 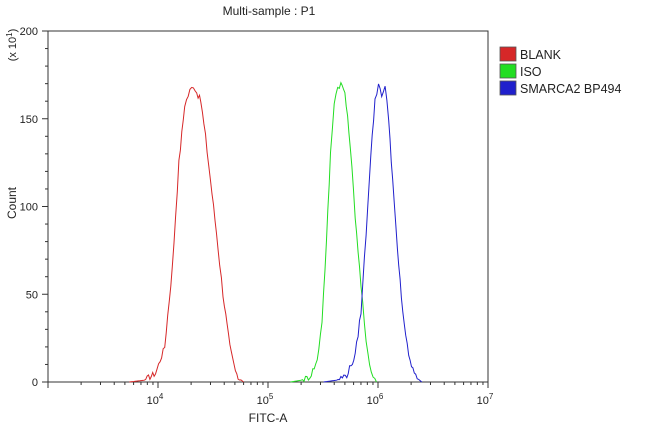 I want to click on x-tick-label: 10⁶, so click(x=375, y=399).